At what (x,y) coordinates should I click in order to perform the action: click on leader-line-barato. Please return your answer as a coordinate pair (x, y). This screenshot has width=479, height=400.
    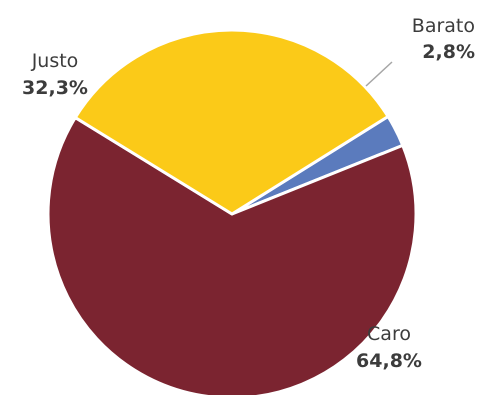
    Looking at the image, I should click on (379, 74).